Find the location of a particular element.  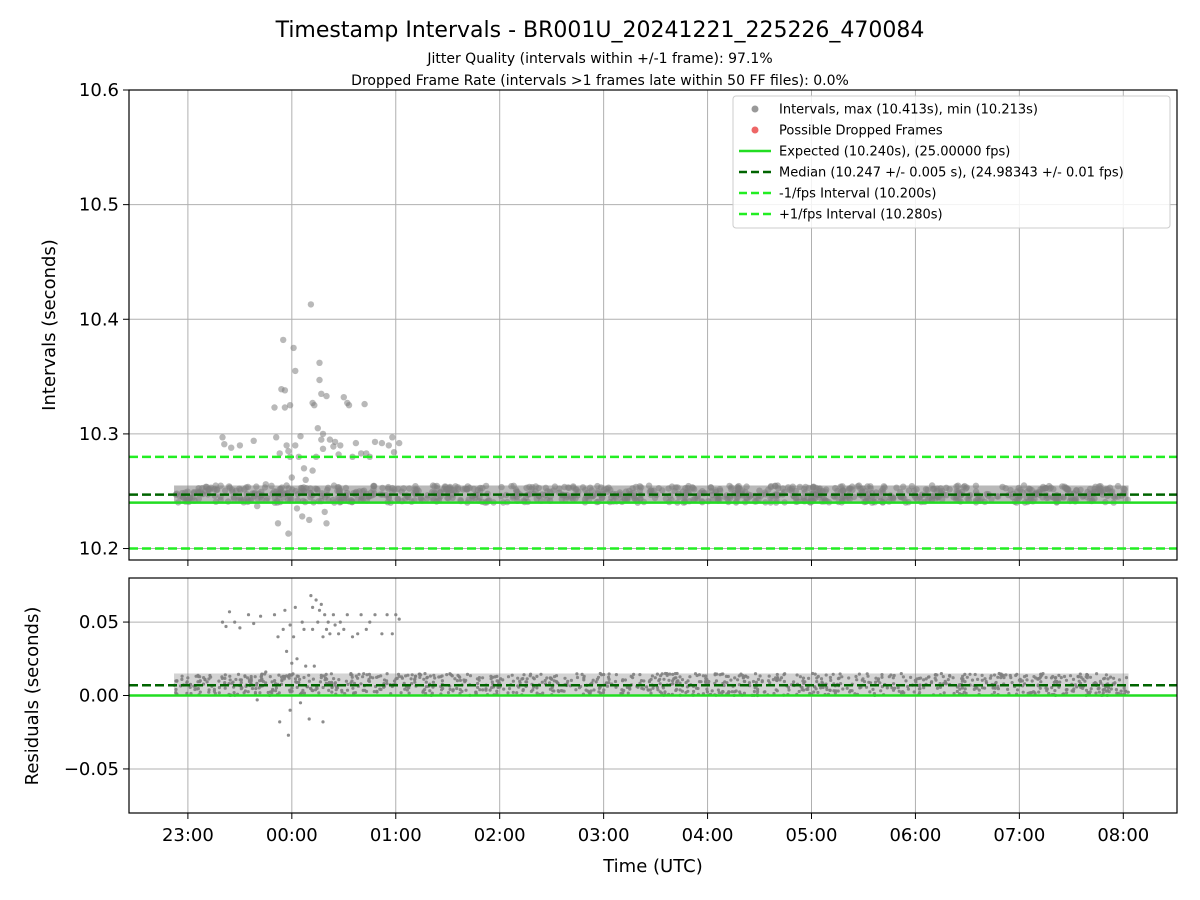

y-tick-label: 10.6 is located at coordinates (99, 90).